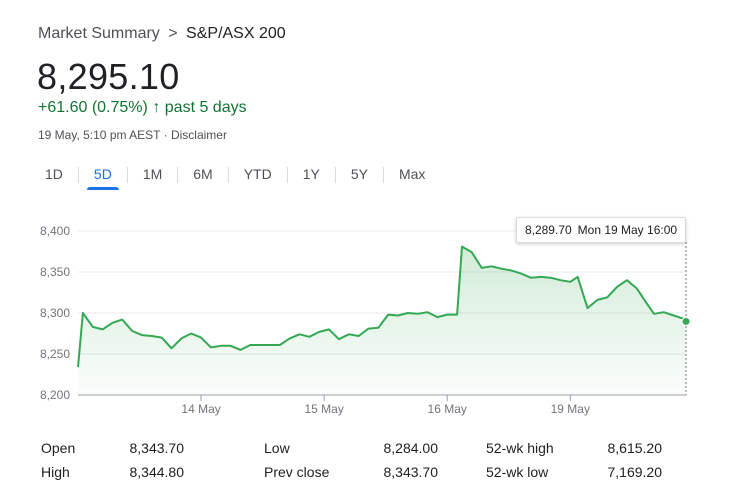 This screenshot has width=736, height=487. What do you see at coordinates (311, 174) in the screenshot?
I see `tab-1y: 1Y` at bounding box center [311, 174].